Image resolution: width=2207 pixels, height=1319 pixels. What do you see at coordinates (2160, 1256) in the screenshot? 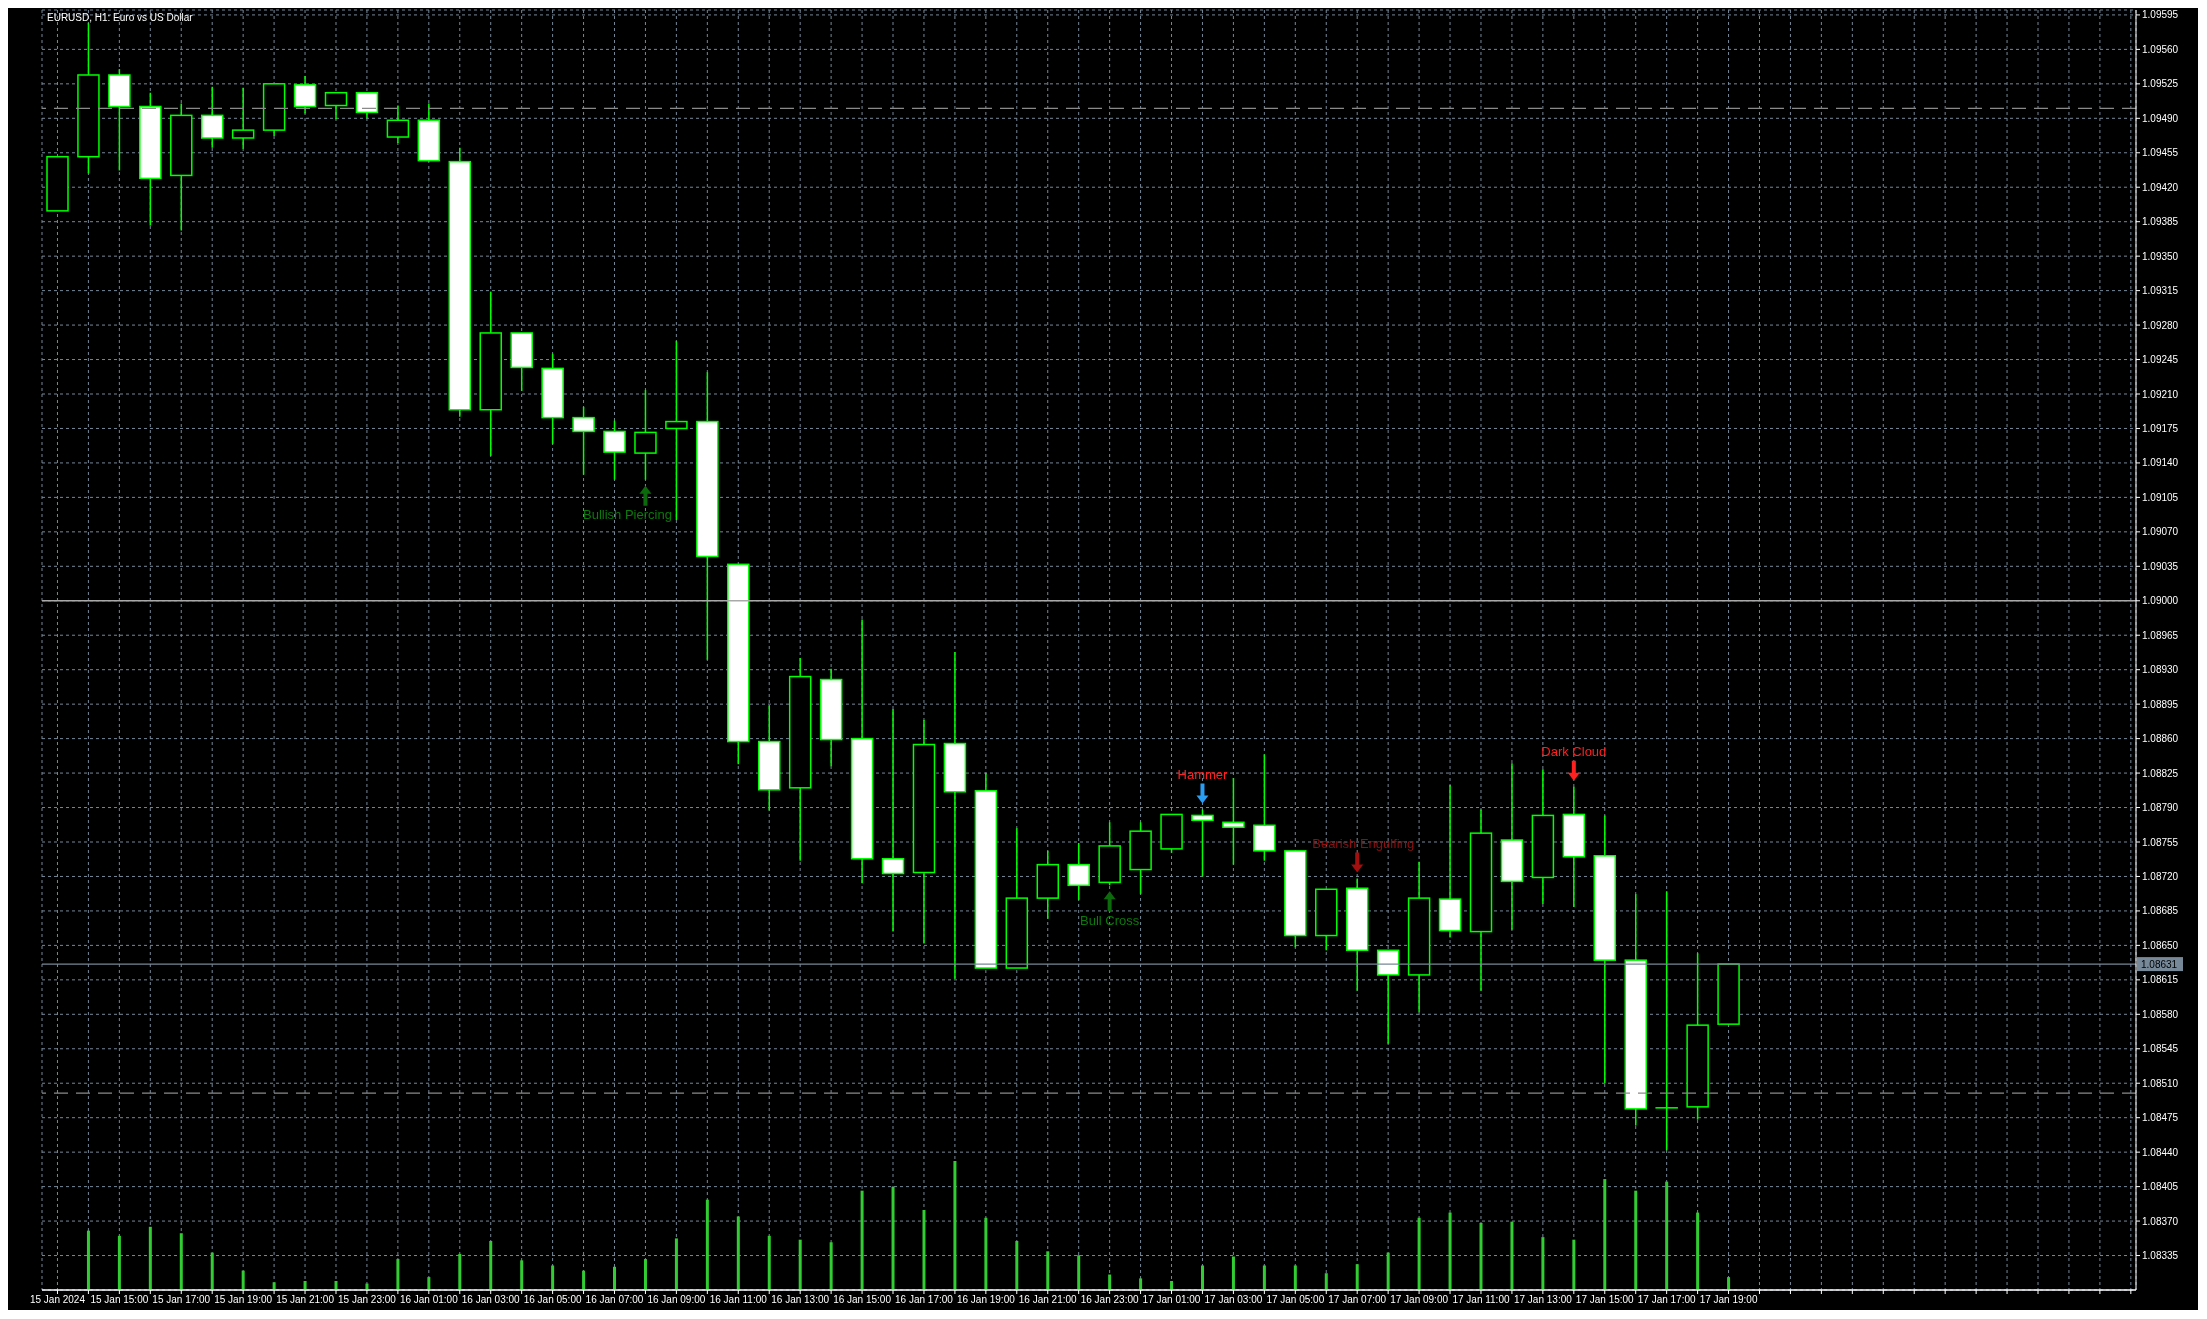
I see `y-tick-label: 1.08335` at bounding box center [2160, 1256].